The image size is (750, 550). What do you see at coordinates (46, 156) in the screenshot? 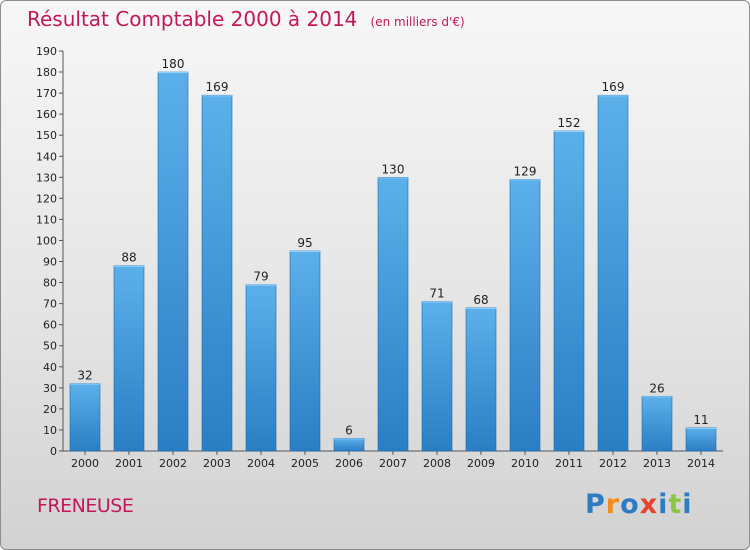
I see `y-tick-label: 140` at bounding box center [46, 156].